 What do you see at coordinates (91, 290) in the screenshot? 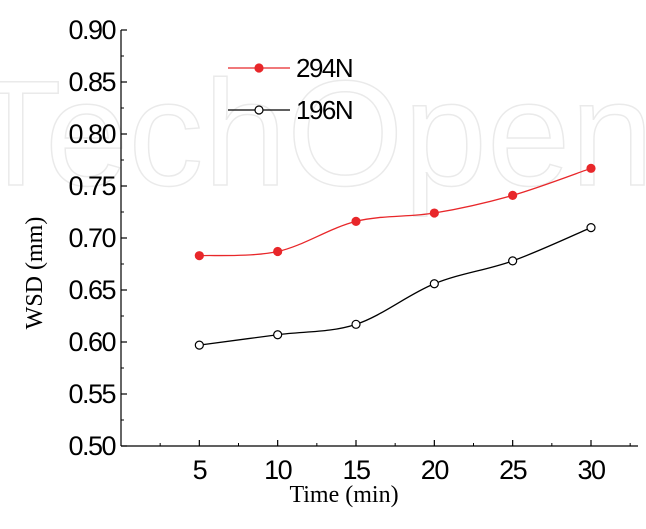
I see `y-tick-label: 0.65` at bounding box center [91, 290].